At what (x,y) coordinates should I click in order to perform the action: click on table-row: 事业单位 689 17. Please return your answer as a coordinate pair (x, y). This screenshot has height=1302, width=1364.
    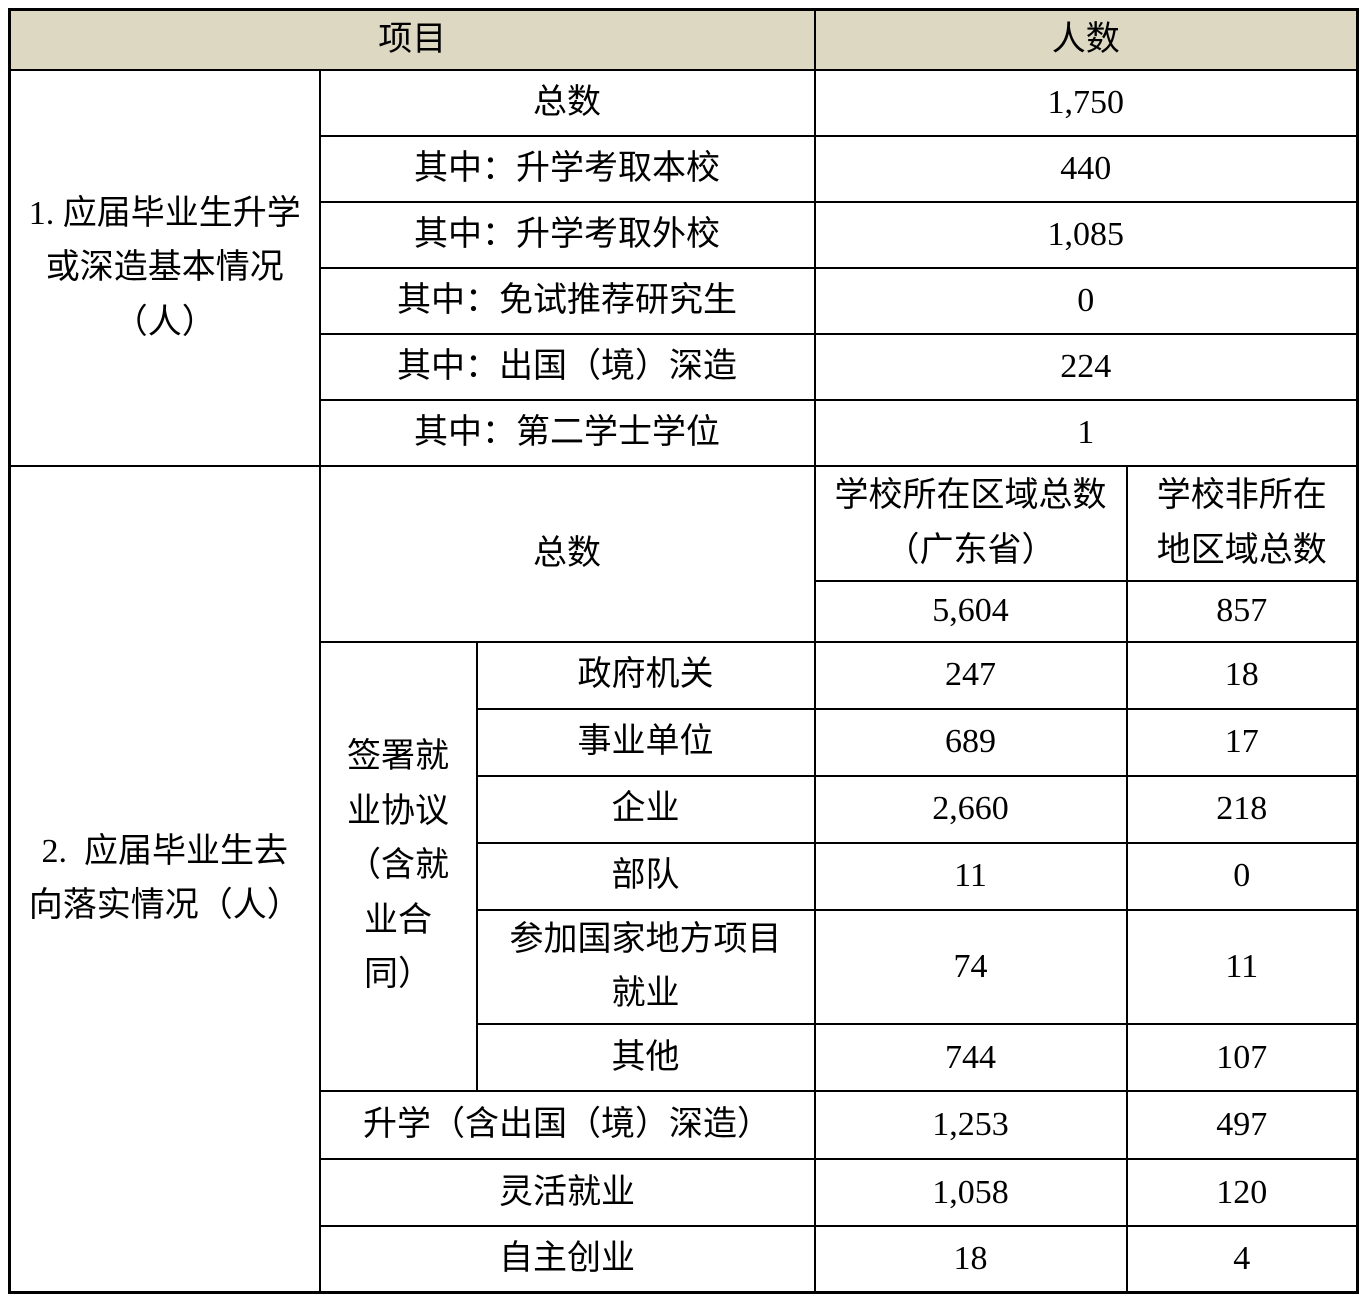
    Looking at the image, I should click on (684, 742).